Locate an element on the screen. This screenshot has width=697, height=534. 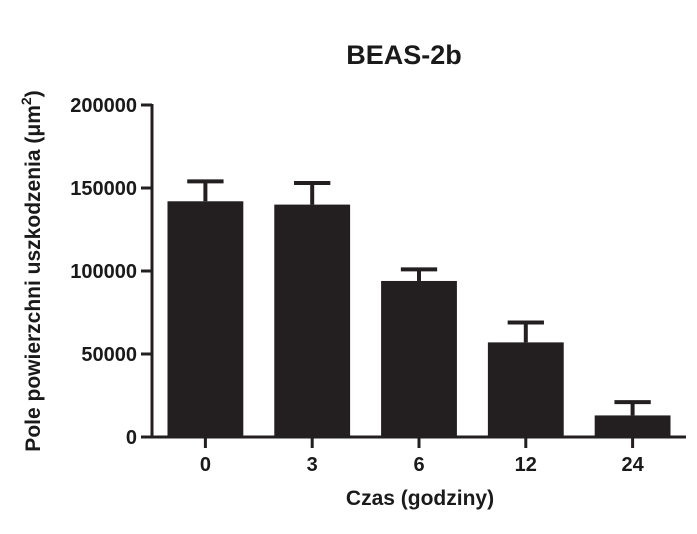
x-tick-label: 12 is located at coordinates (526, 465).